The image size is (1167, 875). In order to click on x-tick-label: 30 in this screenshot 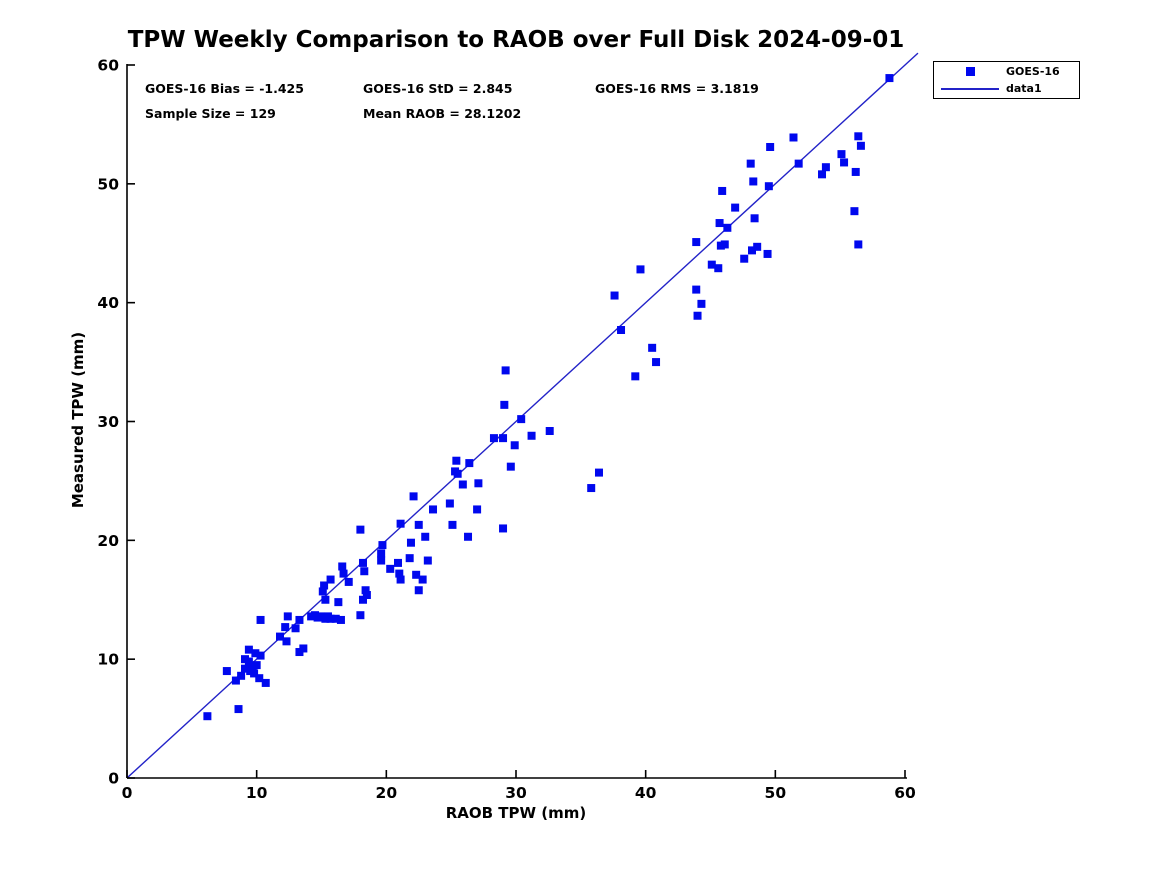, I will do `click(516, 793)`.